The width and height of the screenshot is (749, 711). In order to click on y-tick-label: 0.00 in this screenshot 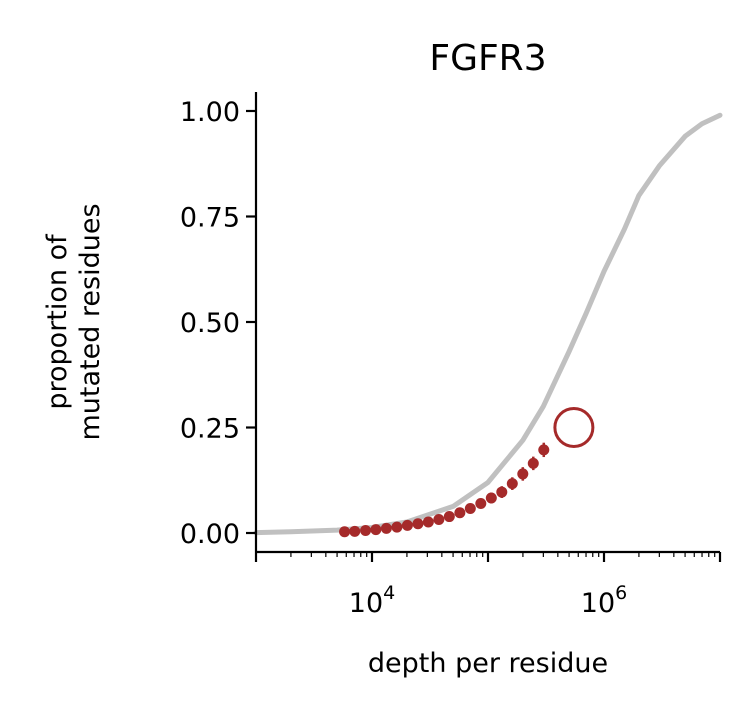, I will do `click(210, 534)`.